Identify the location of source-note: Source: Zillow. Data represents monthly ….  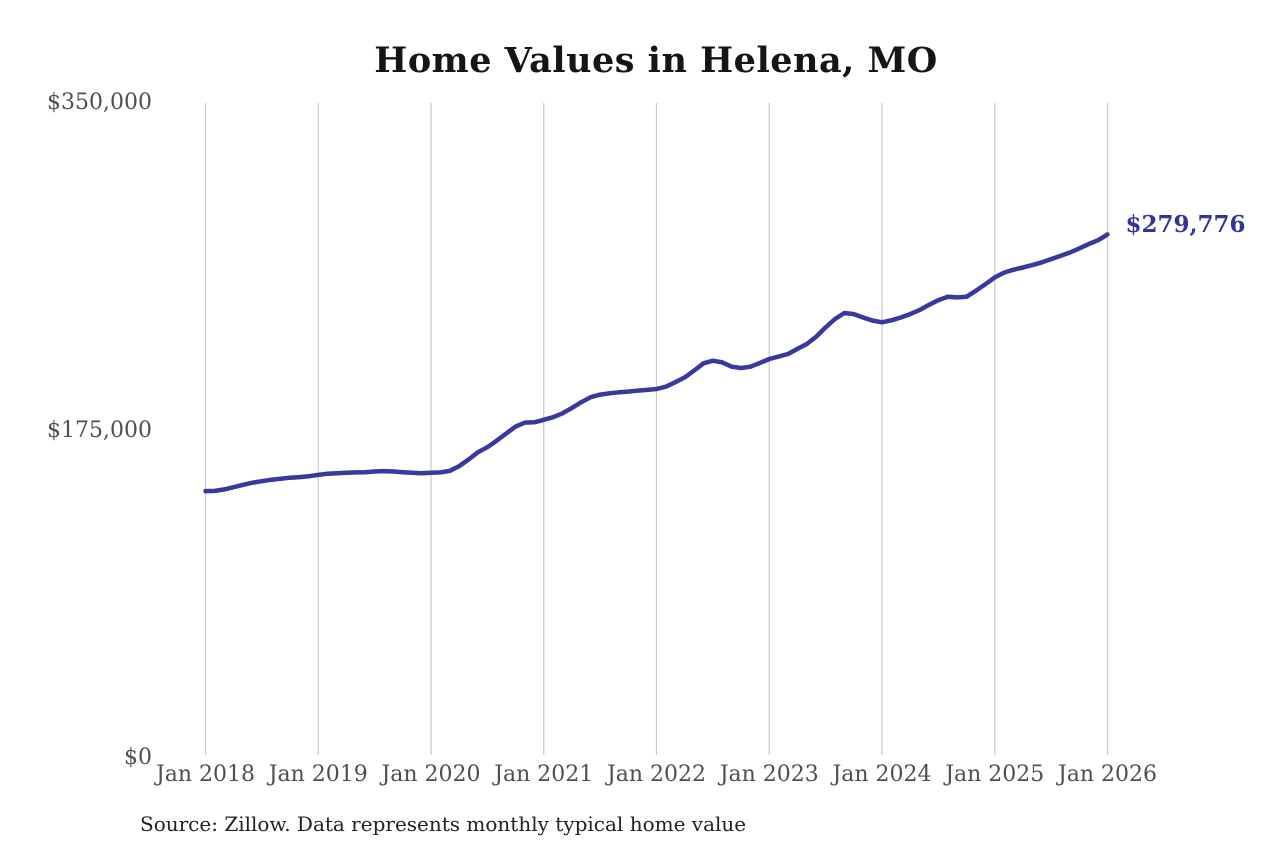
(443, 824).